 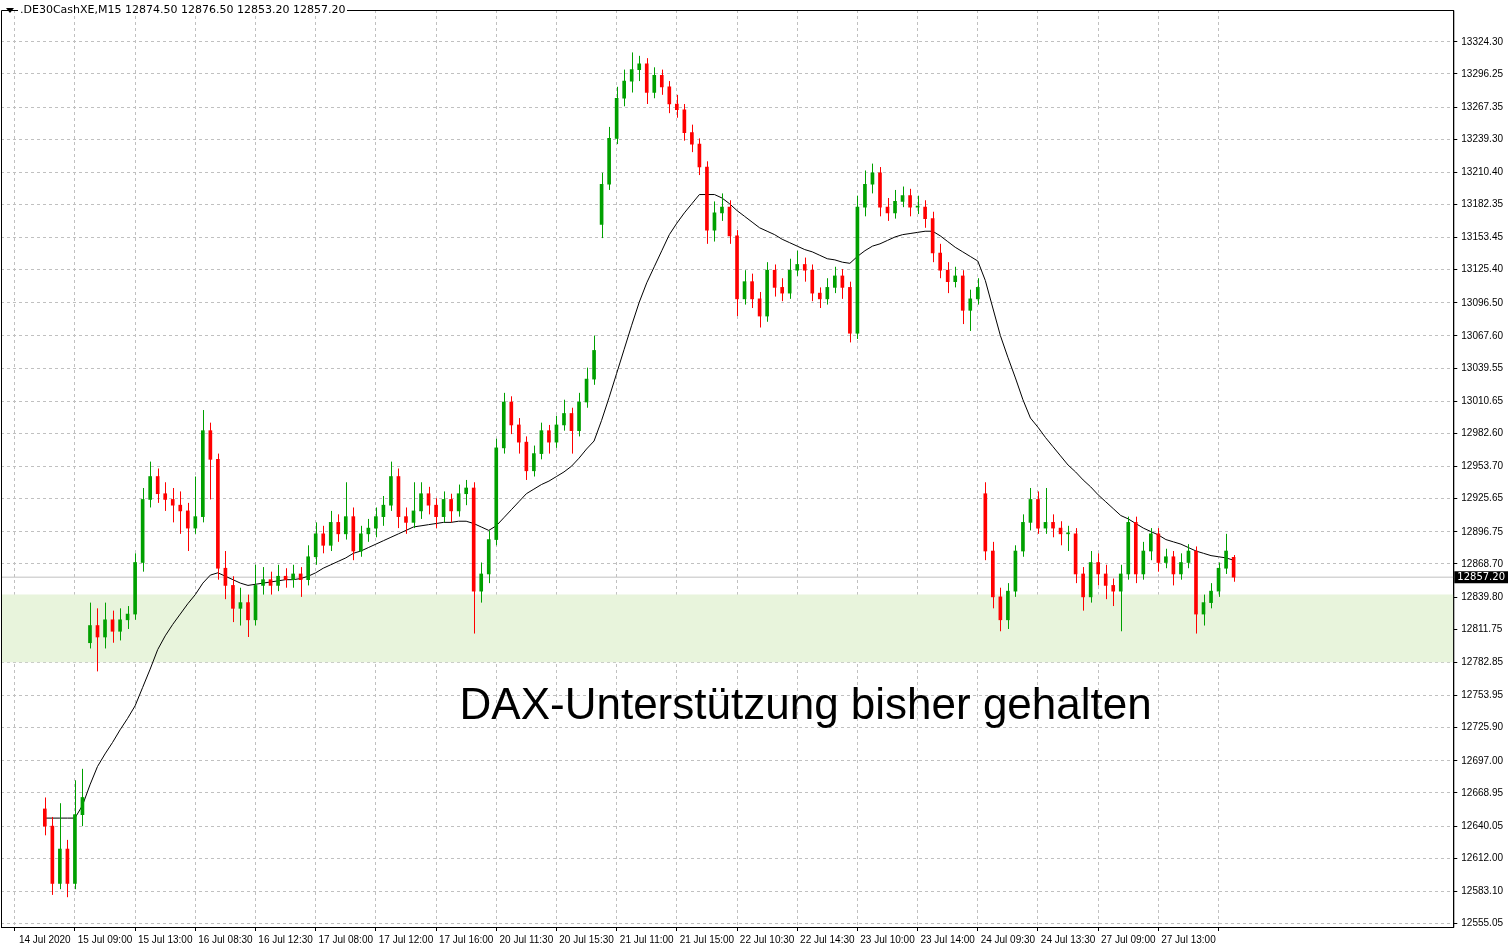 What do you see at coordinates (827, 939) in the screenshot?
I see `x-tick-label: 22 Jul 14:30` at bounding box center [827, 939].